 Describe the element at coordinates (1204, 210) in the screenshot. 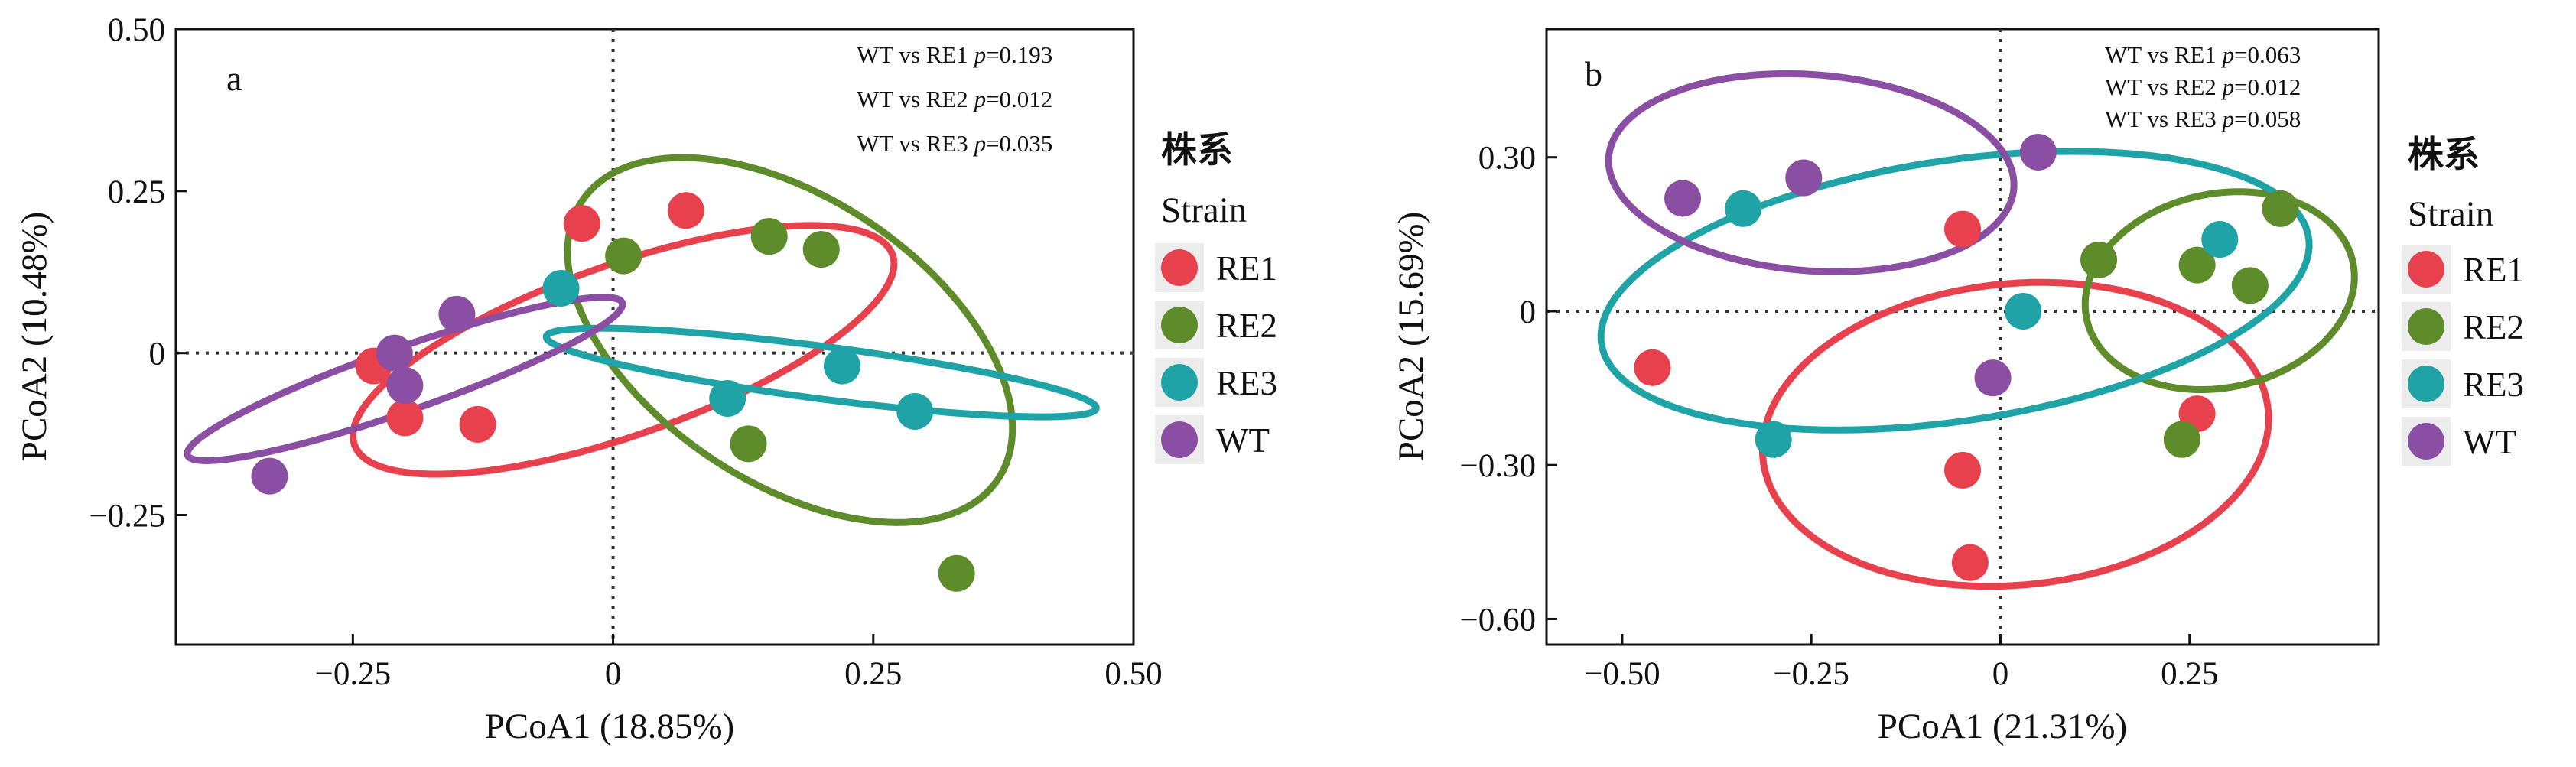

I see `legend-subtitle-a: Strain` at that location.